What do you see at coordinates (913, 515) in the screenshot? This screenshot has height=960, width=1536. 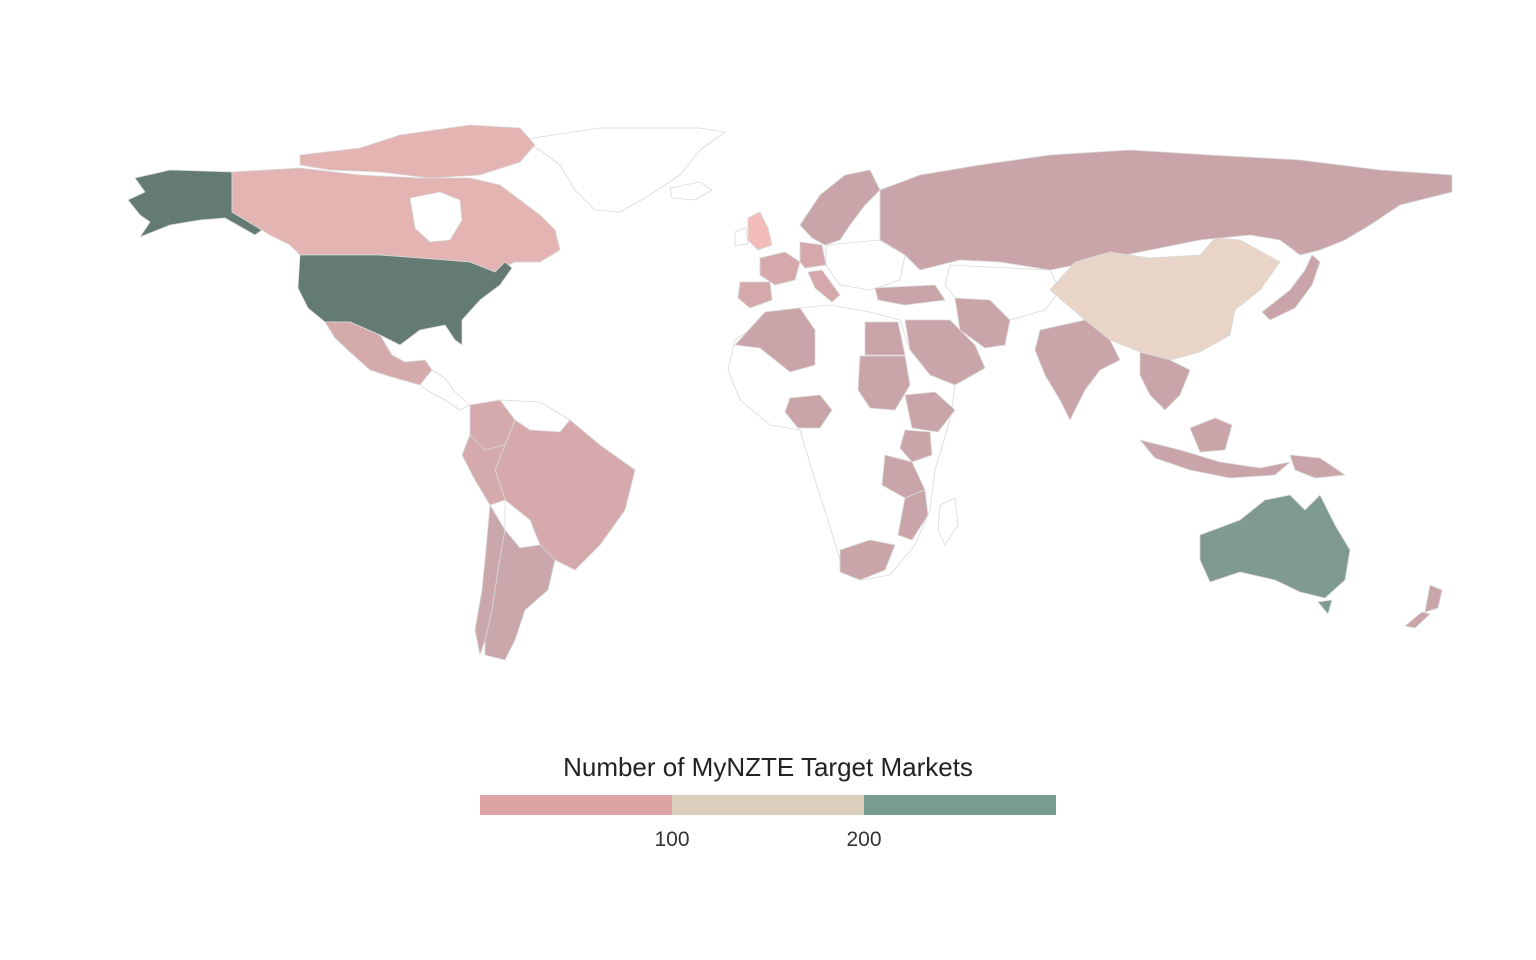 I see `region-mozambique` at bounding box center [913, 515].